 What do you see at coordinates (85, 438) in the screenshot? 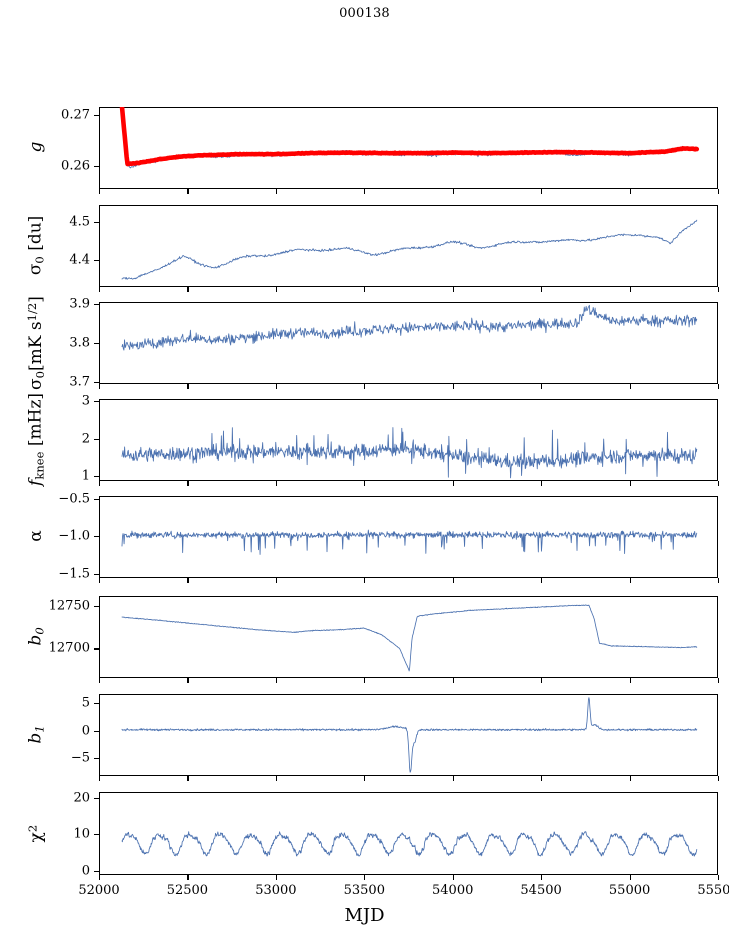
I see `y-tick-label-fknee-1: 2` at bounding box center [85, 438].